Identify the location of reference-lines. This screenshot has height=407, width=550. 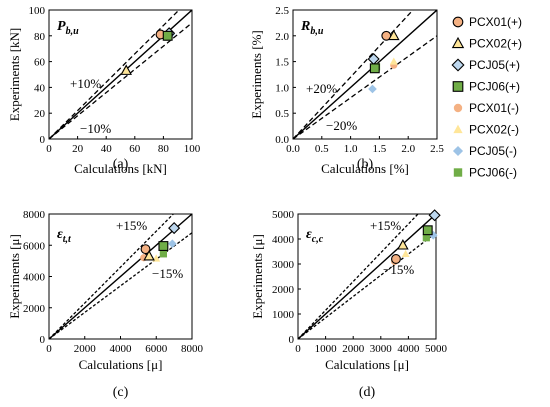
(120, 74).